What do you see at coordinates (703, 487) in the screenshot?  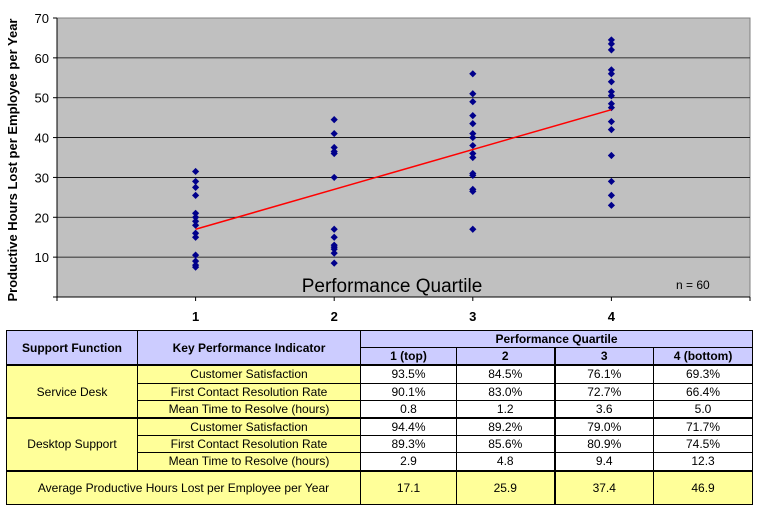 I see `footer-cell: 46.9` at bounding box center [703, 487].